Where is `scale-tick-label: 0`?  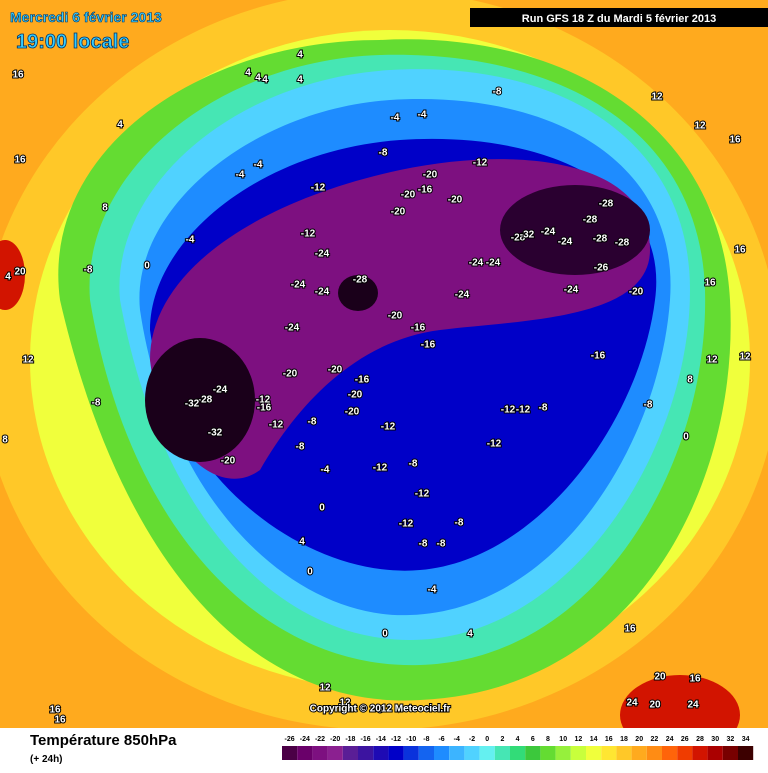 scale-tick-label: 0 is located at coordinates (487, 739).